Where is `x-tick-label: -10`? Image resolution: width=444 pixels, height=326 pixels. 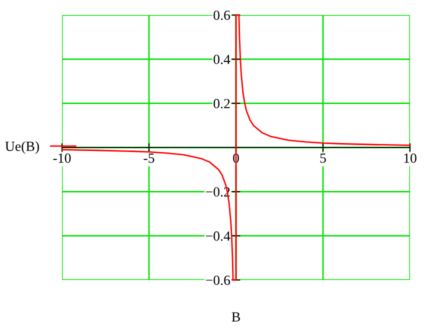 x-tick-label: -10 is located at coordinates (62, 158).